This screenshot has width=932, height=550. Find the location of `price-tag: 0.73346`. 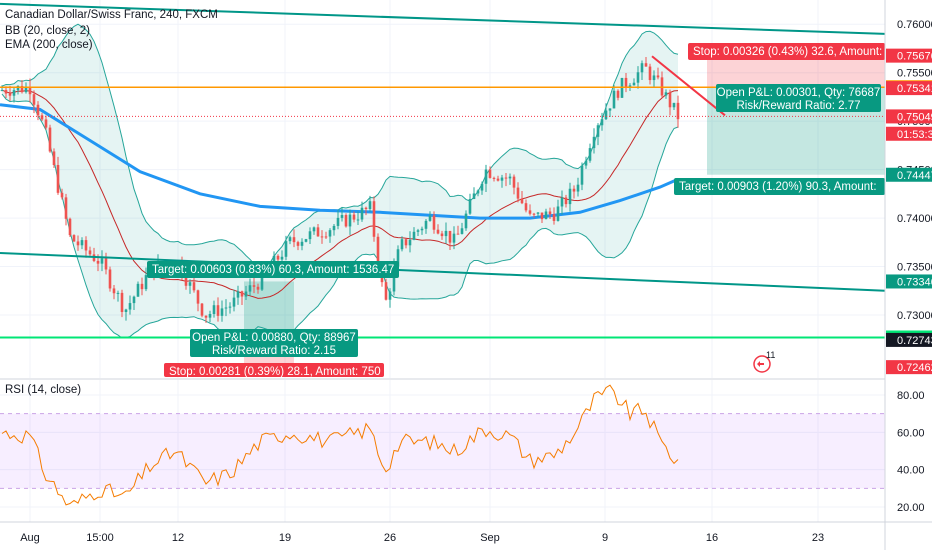

price-tag: 0.73346 is located at coordinates (909, 281).